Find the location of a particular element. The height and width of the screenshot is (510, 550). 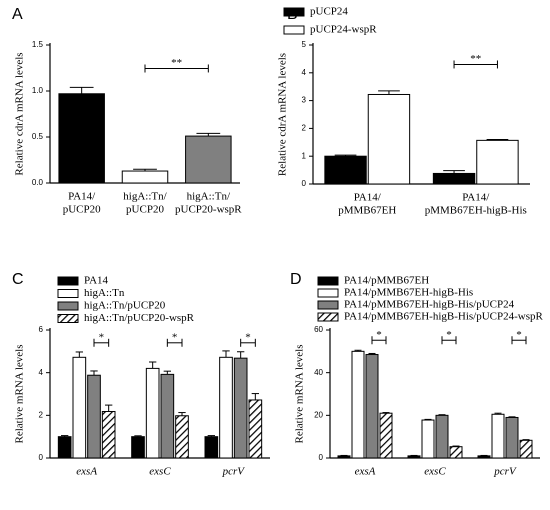

legend-label: PA14/pMMB67EH-higB-His/pUCP24-wspR is located at coordinates (444, 317).